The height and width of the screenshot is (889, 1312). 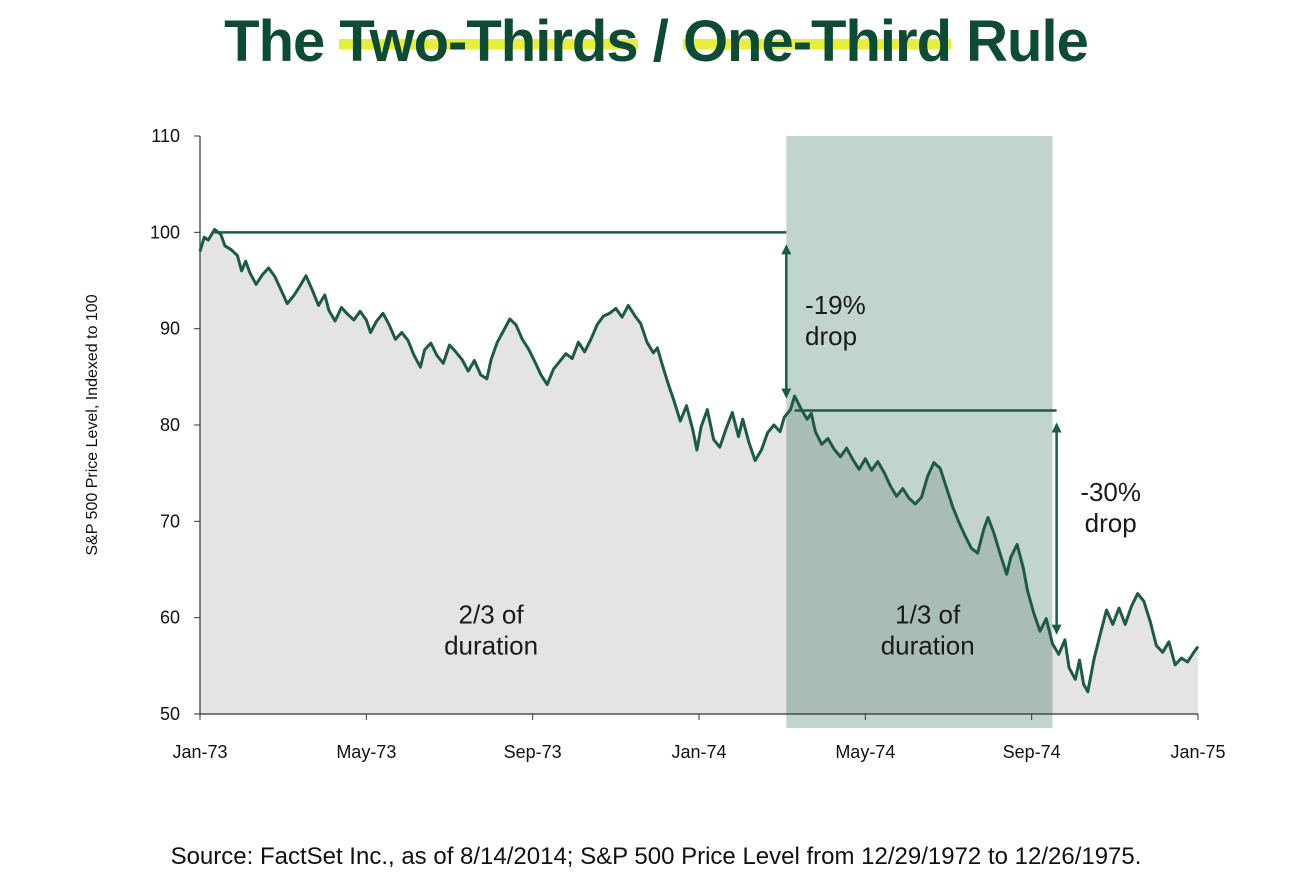 What do you see at coordinates (817, 41) in the screenshot?
I see `title-highlight-one-third: One-Third` at bounding box center [817, 41].